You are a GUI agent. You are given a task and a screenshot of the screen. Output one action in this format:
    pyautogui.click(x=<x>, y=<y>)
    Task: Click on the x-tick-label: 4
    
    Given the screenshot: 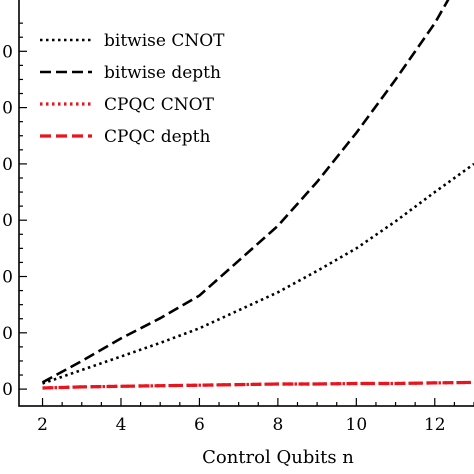 What is the action you would take?
    pyautogui.click(x=121, y=425)
    